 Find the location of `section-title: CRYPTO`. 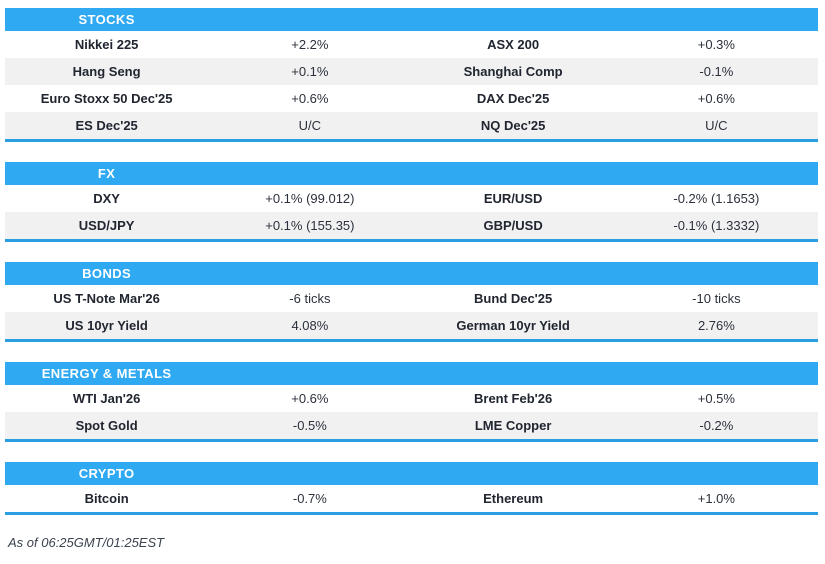

section-title: CRYPTO is located at coordinates (106, 473).